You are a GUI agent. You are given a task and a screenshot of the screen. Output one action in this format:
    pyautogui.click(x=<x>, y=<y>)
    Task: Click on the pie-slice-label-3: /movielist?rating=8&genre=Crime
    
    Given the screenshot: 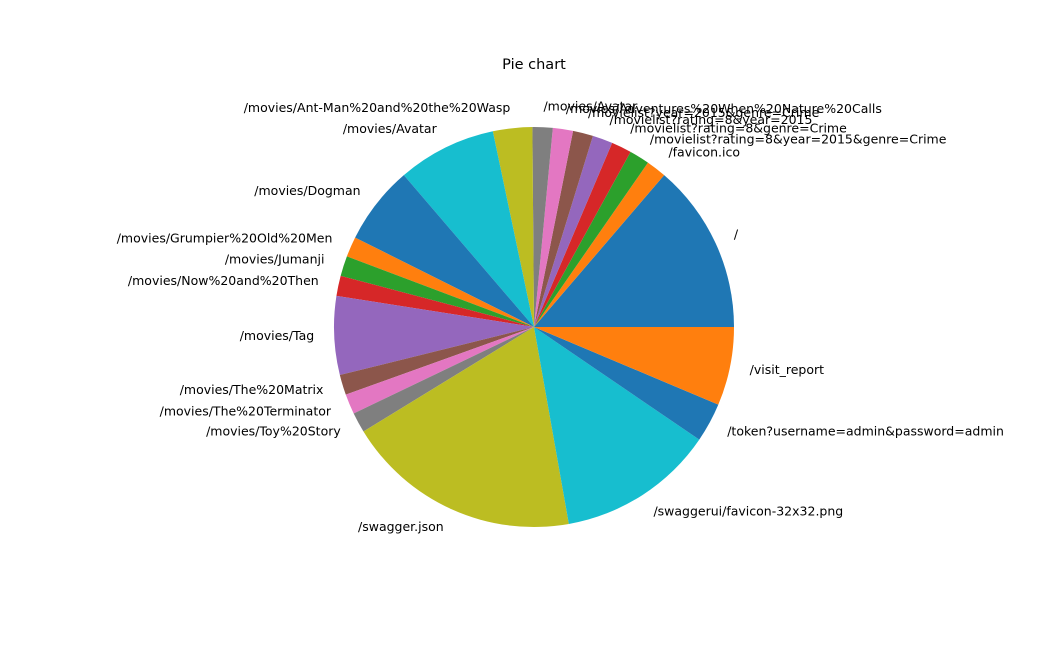 What is the action you would take?
    pyautogui.click(x=738, y=128)
    